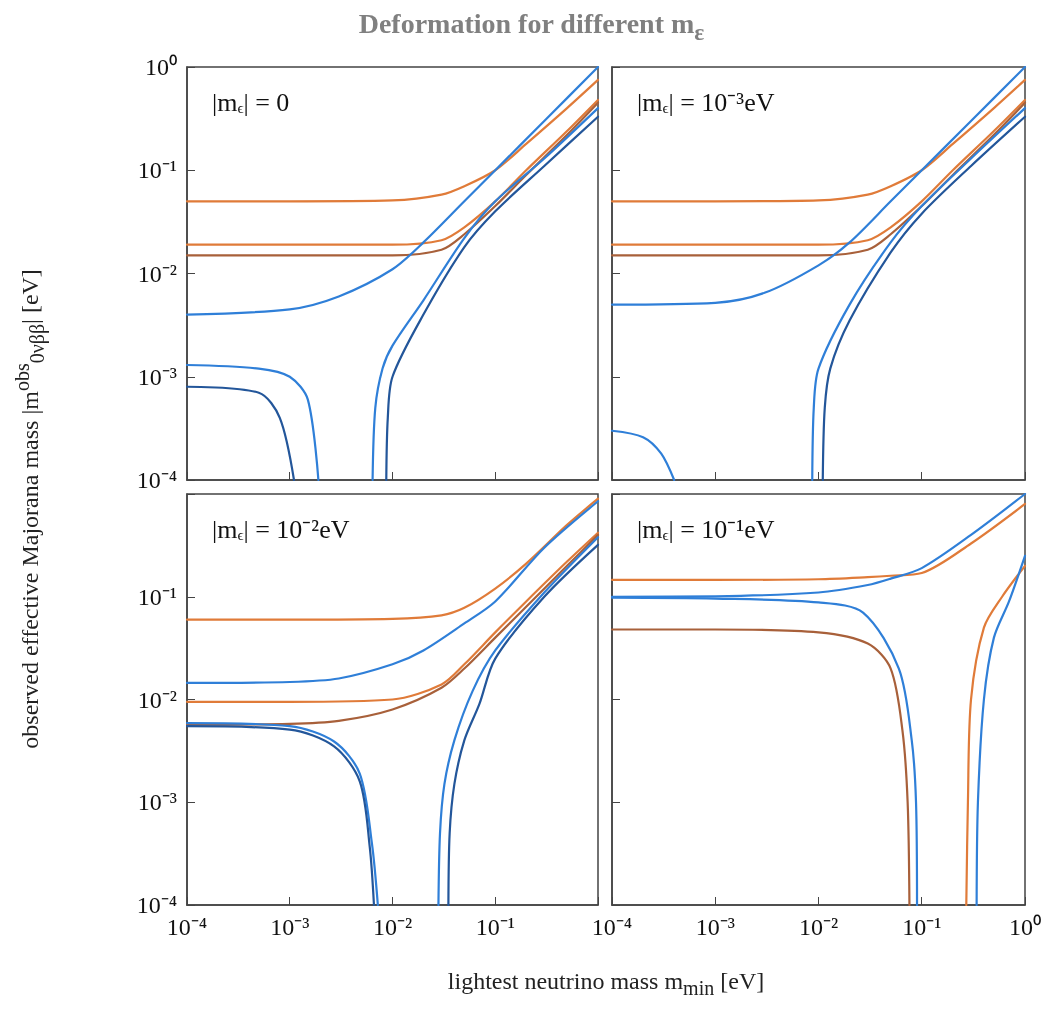 This screenshot has width=1063, height=1009. What do you see at coordinates (612, 927) in the screenshot?
I see `x-tick-label: 10⁻⁴` at bounding box center [612, 927].